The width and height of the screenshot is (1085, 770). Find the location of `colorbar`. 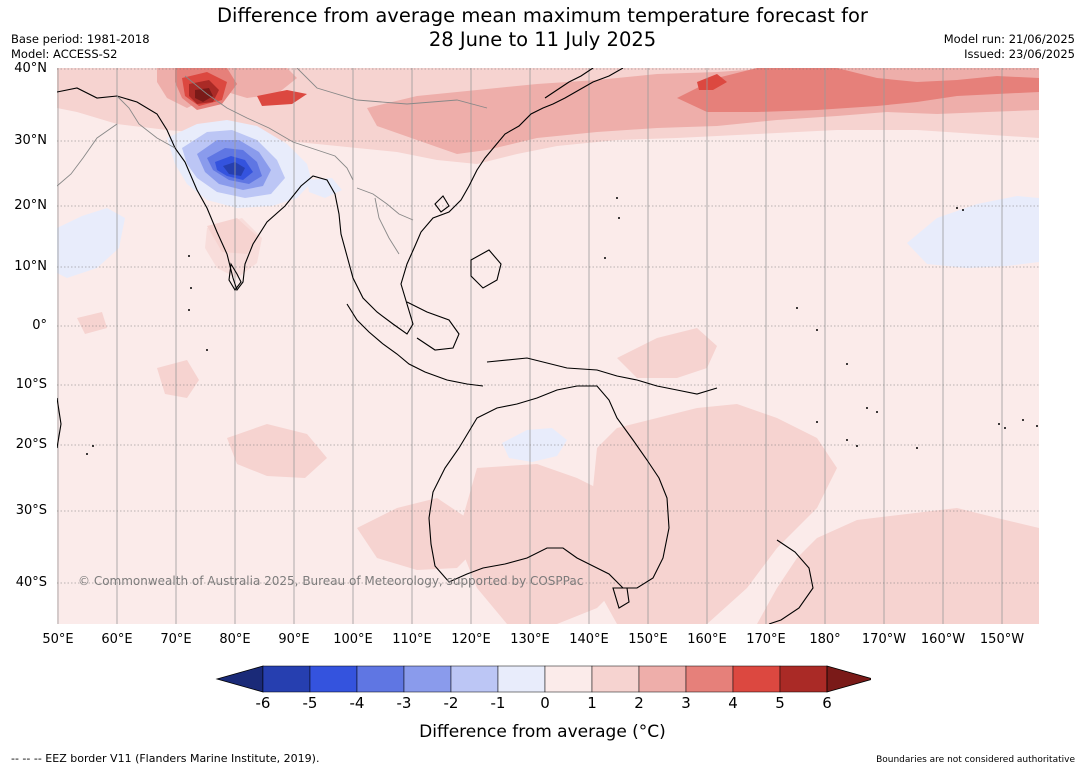

colorbar is located at coordinates (543, 679).